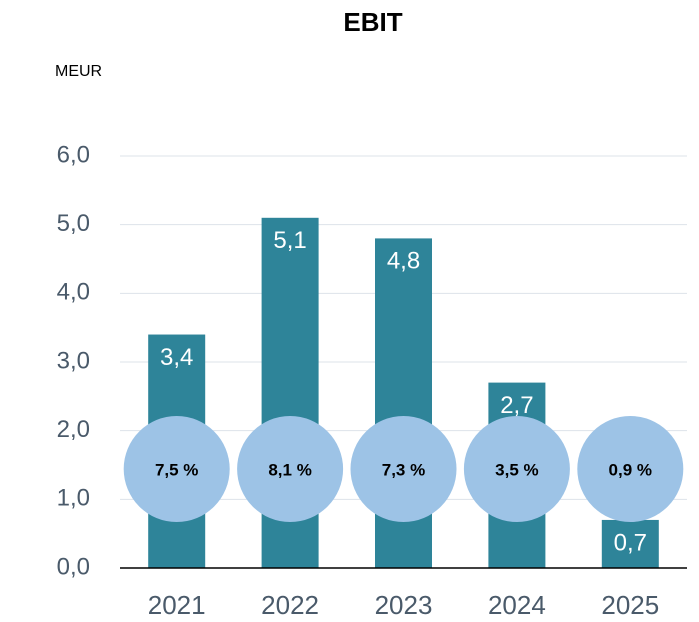 The image size is (699, 622). I want to click on value-label: 0,7, so click(630, 542).